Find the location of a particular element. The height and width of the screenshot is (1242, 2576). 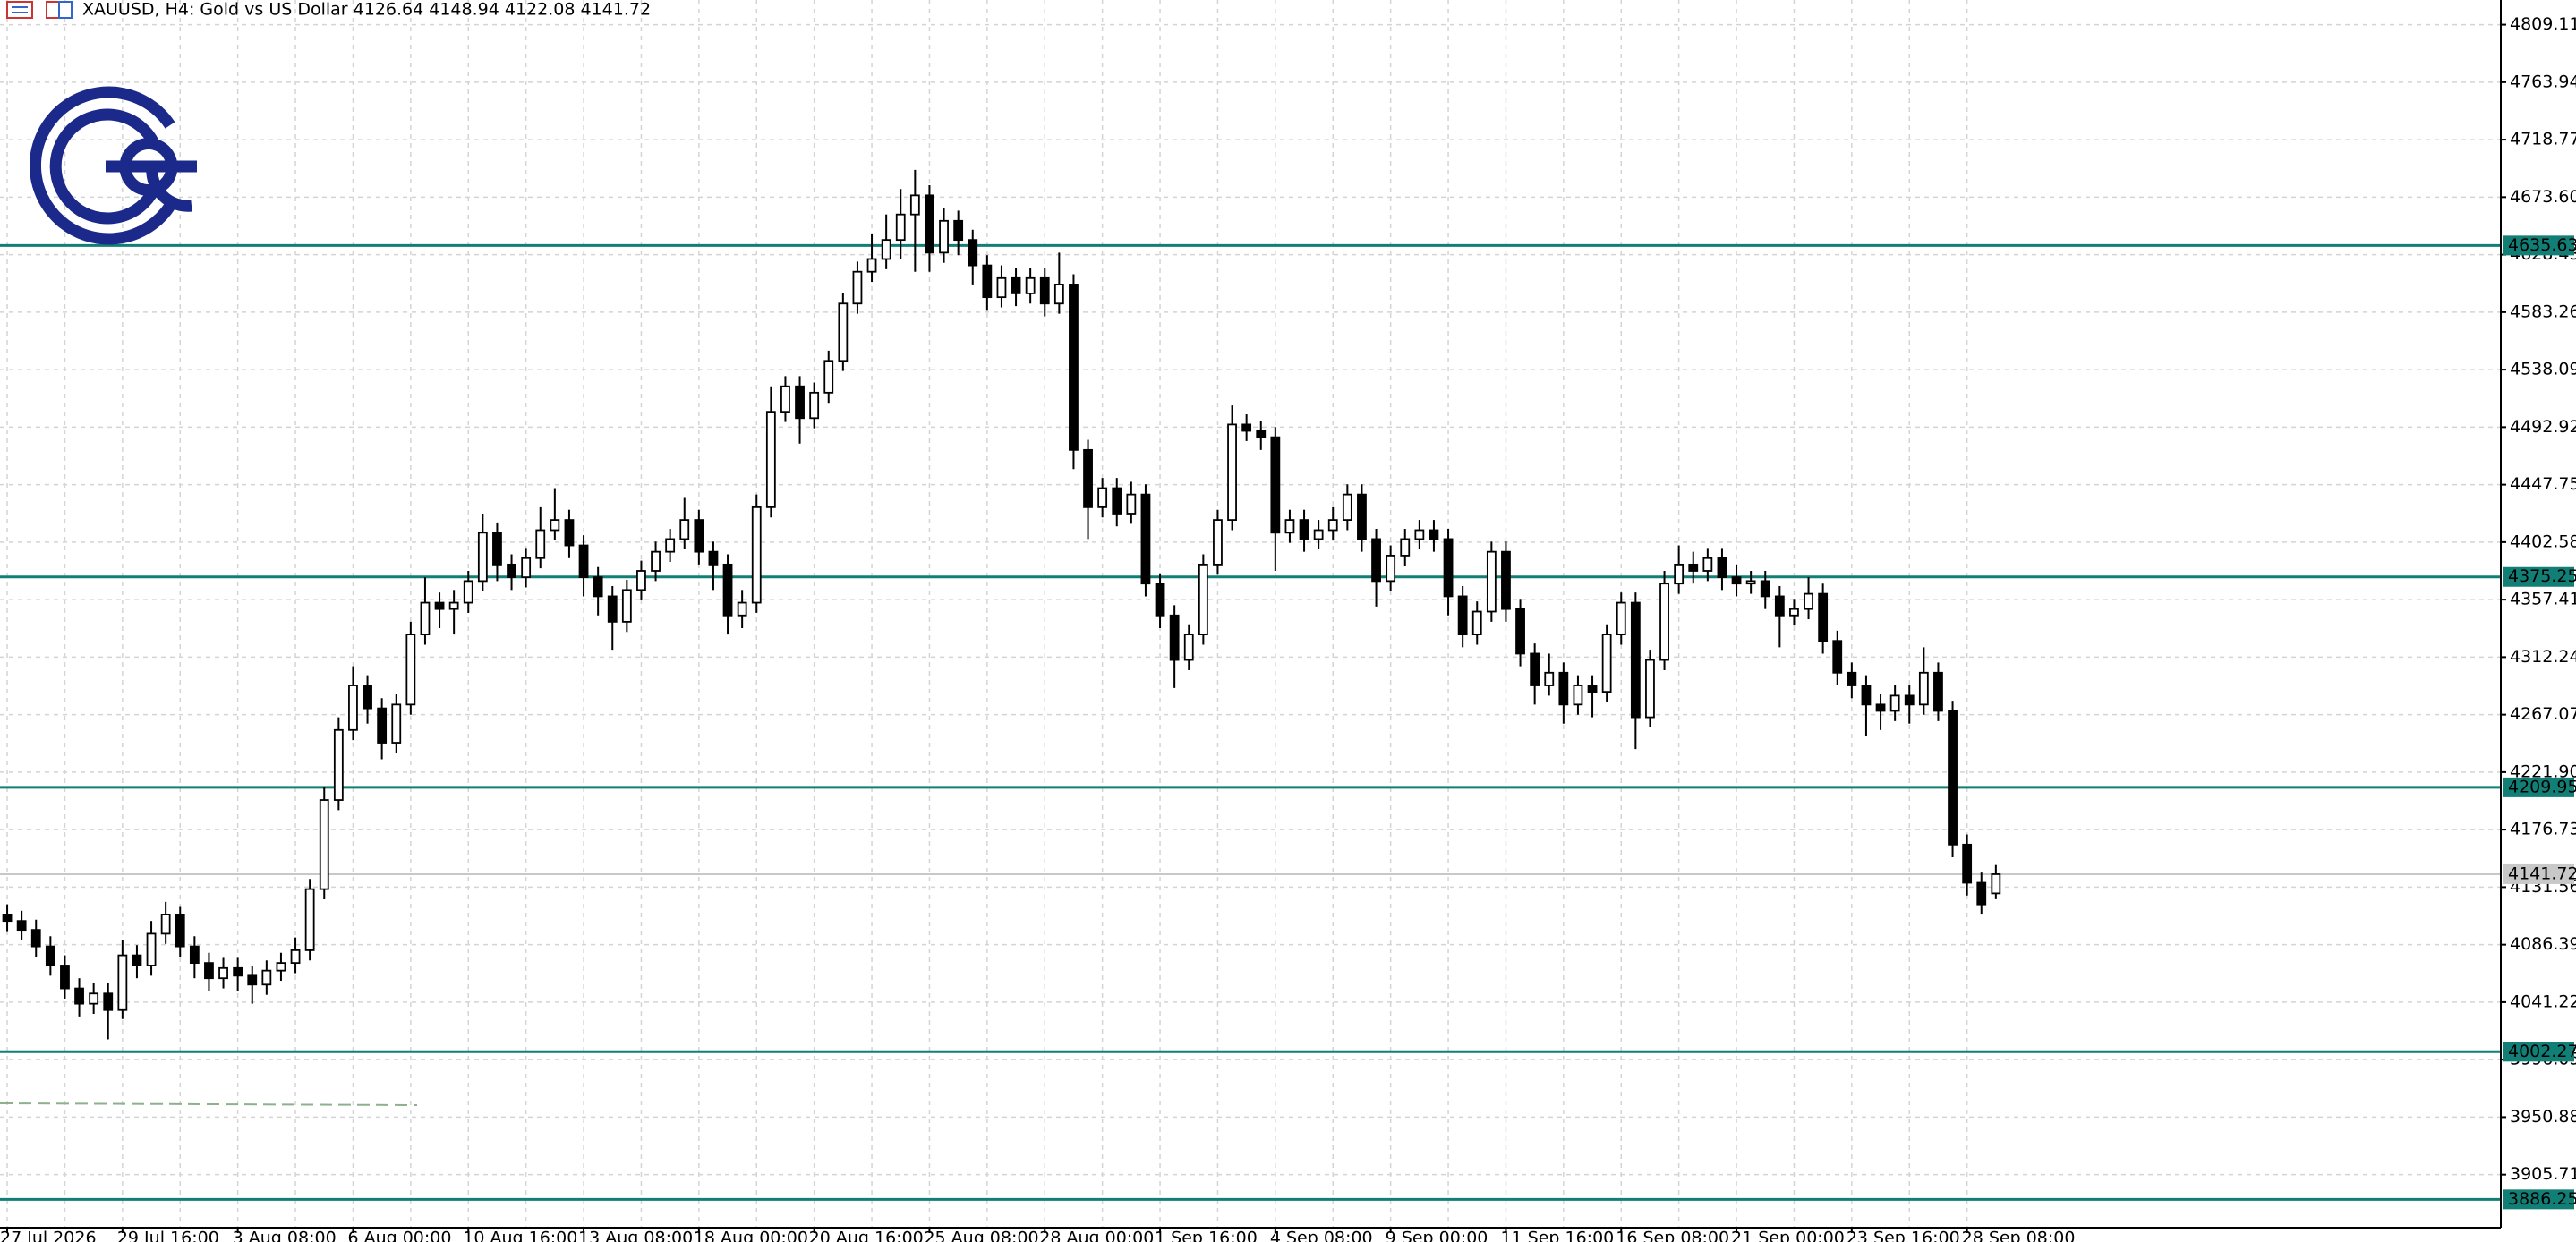

level-label: 3886.25 is located at coordinates (2542, 1199).